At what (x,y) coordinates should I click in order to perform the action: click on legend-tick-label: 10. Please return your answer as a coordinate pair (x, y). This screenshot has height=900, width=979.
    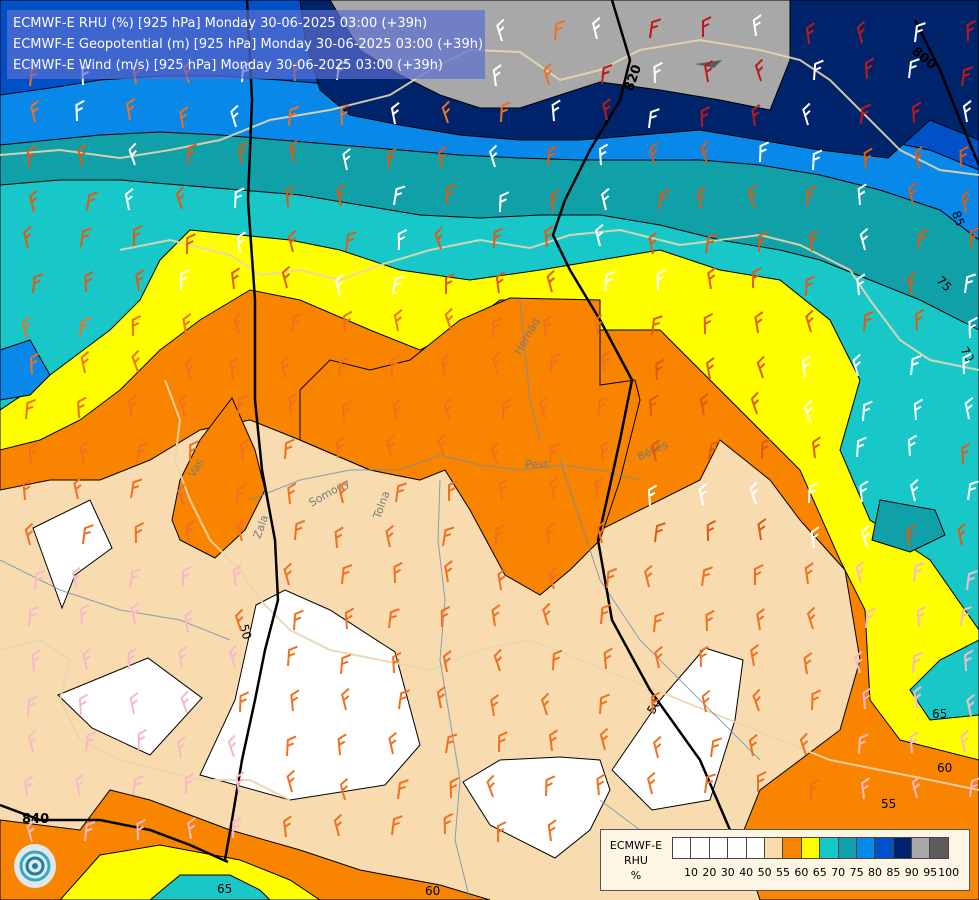
    Looking at the image, I should click on (691, 872).